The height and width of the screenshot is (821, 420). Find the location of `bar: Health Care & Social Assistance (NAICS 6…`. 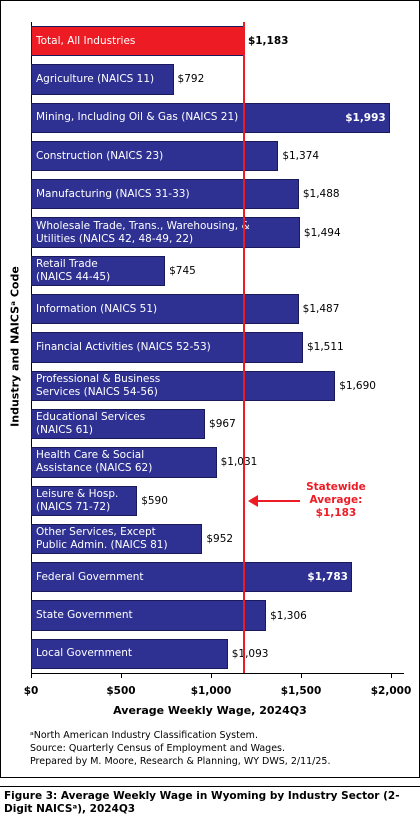

bar: Health Care & Social Assistance (NAICS 6… is located at coordinates (124, 462).